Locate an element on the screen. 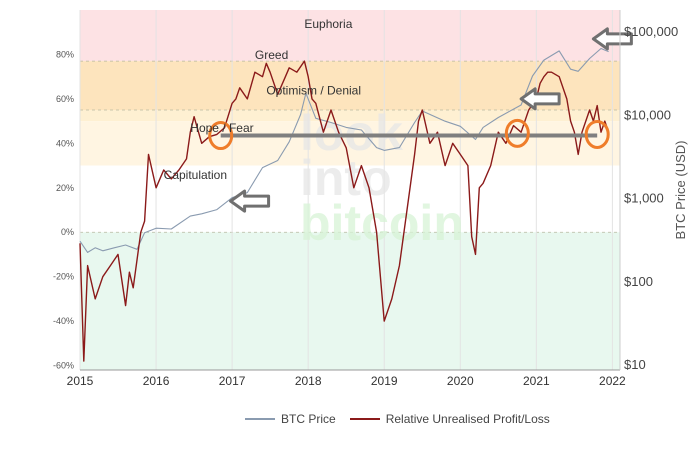 The image size is (700, 450). y-right-tick-label: $10,000 is located at coordinates (647, 114).